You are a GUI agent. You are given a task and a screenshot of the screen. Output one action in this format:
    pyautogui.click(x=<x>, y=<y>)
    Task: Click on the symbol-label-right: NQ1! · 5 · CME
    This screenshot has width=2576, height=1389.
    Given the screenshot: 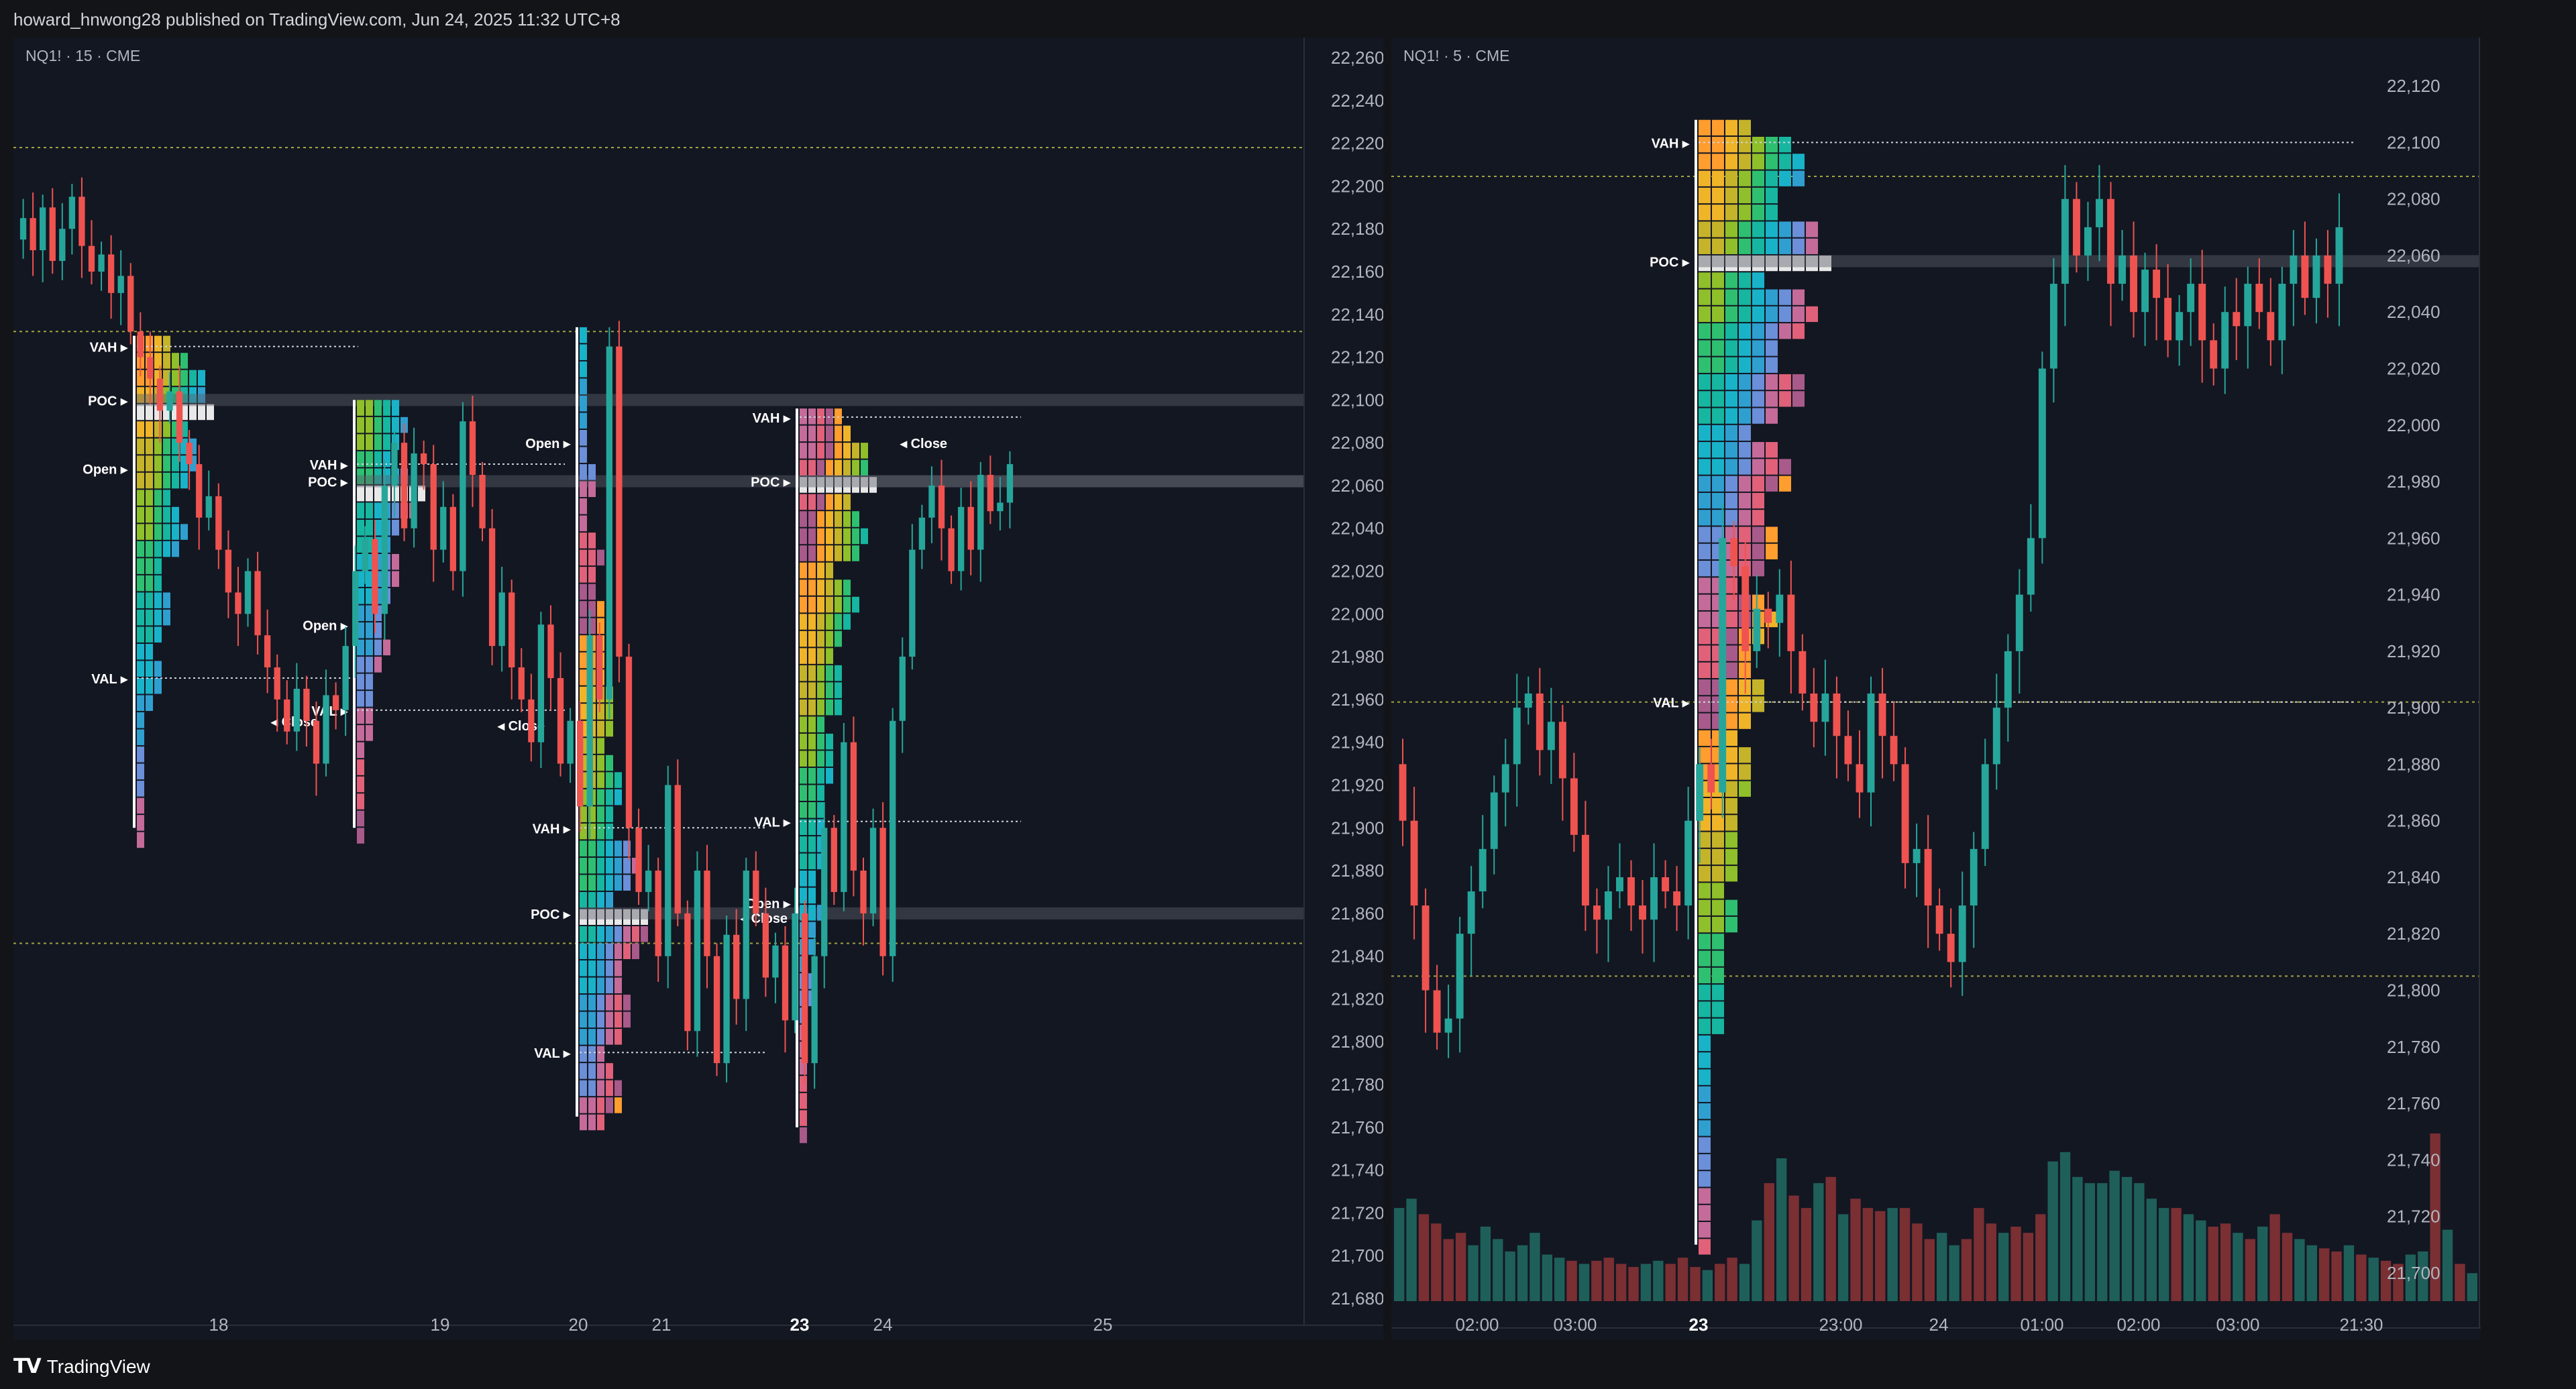 What is the action you would take?
    pyautogui.click(x=1456, y=56)
    